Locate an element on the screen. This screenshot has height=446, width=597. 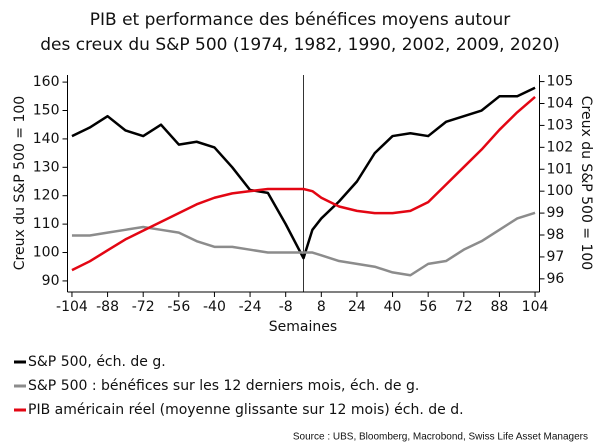
y2-tick-label: 102 is located at coordinates (560, 147).